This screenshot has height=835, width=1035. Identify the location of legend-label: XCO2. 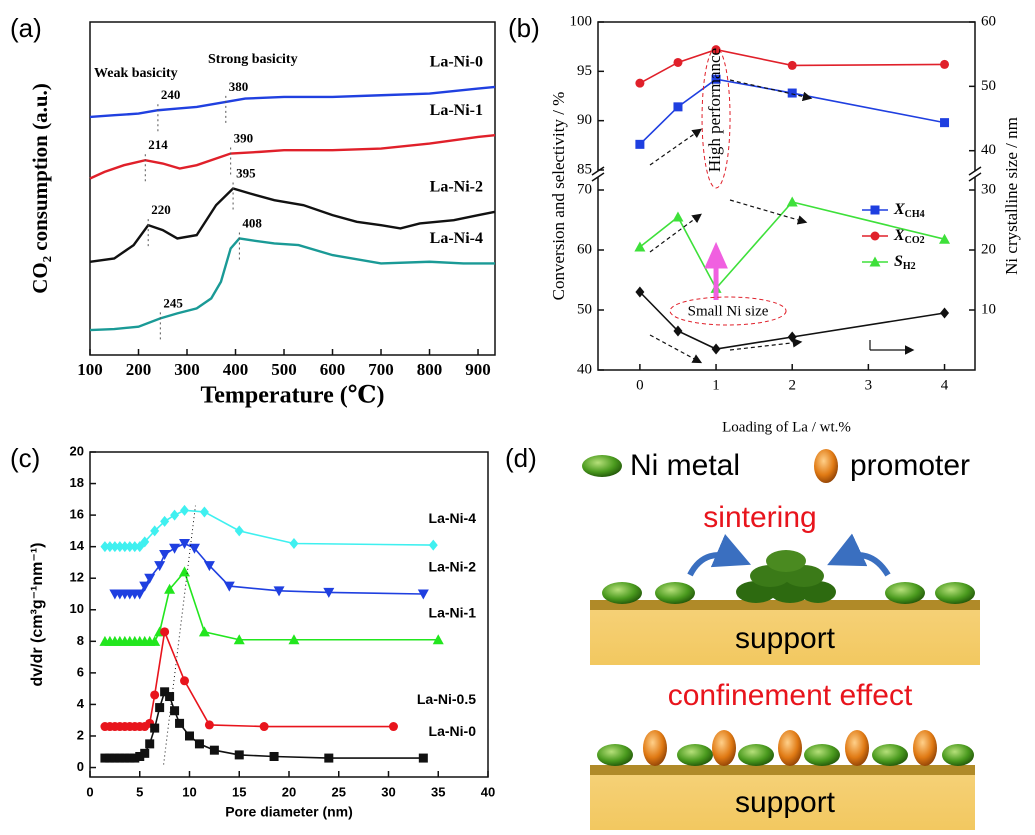
(909, 237).